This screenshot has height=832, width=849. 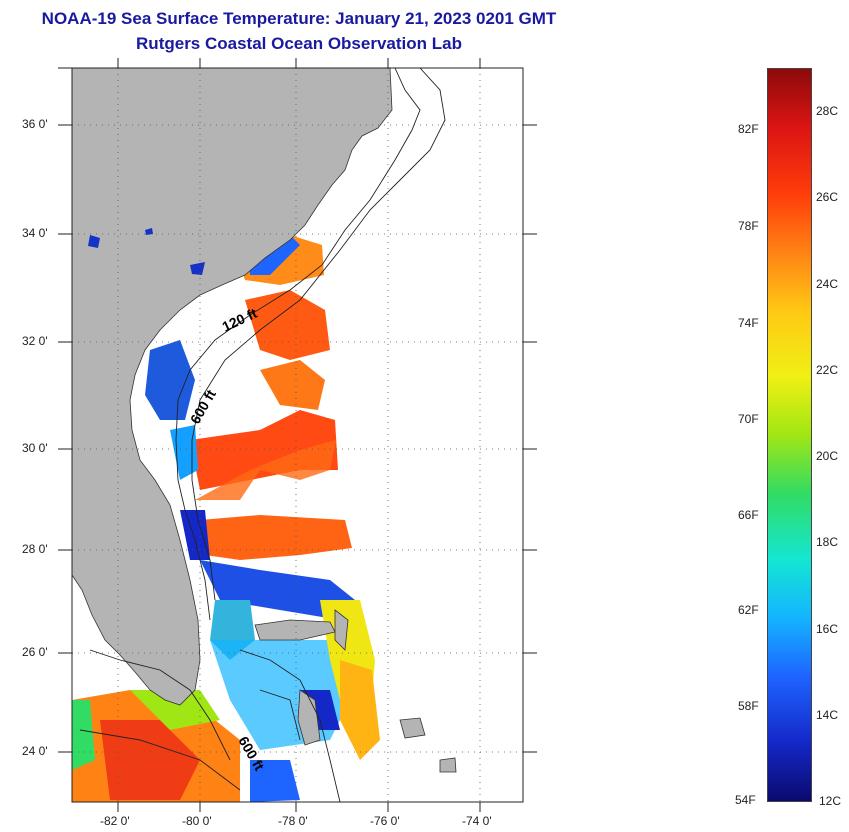 I want to click on colorbar-label-74F: 74F, so click(x=748, y=323).